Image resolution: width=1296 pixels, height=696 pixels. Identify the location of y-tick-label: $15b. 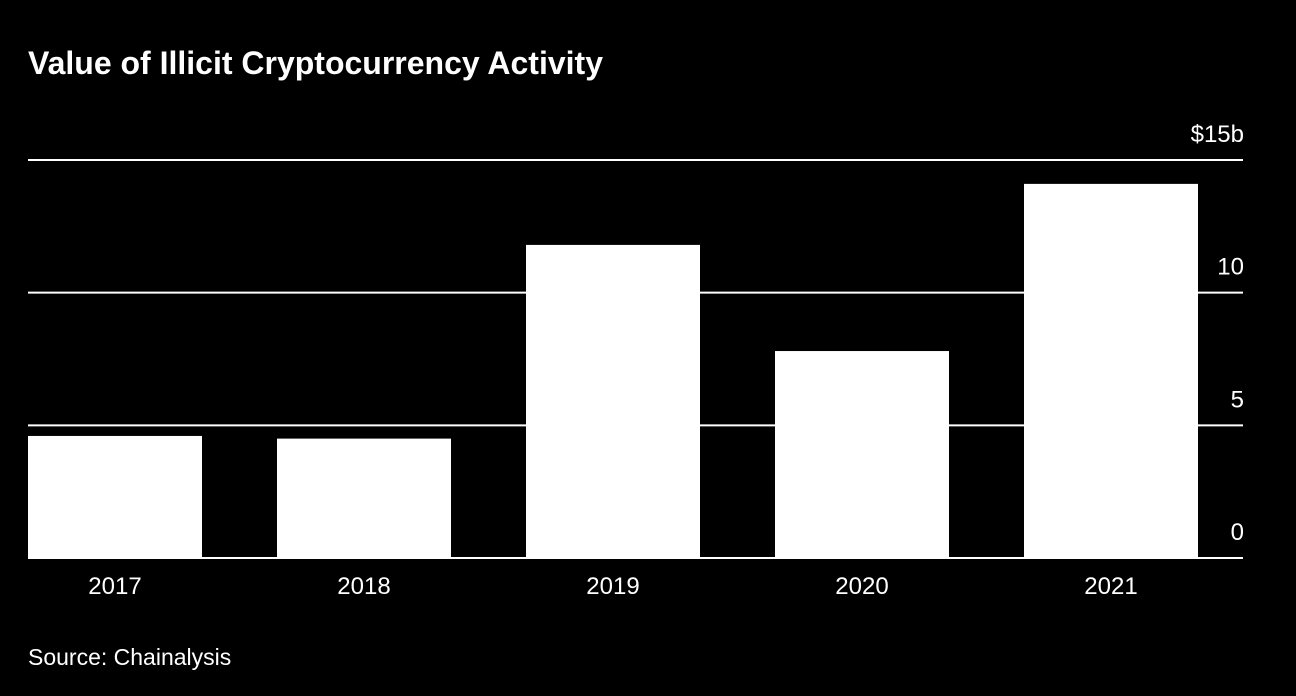
(1217, 134).